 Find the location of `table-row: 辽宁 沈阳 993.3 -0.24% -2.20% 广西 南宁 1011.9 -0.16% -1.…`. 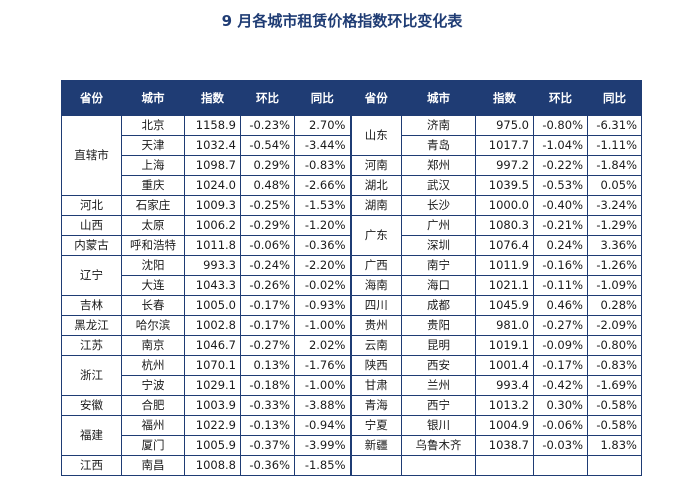

table-row: 辽宁 沈阳 993.3 -0.24% -2.20% 广西 南宁 1011.9 -0.16% -1.… is located at coordinates (351, 275).